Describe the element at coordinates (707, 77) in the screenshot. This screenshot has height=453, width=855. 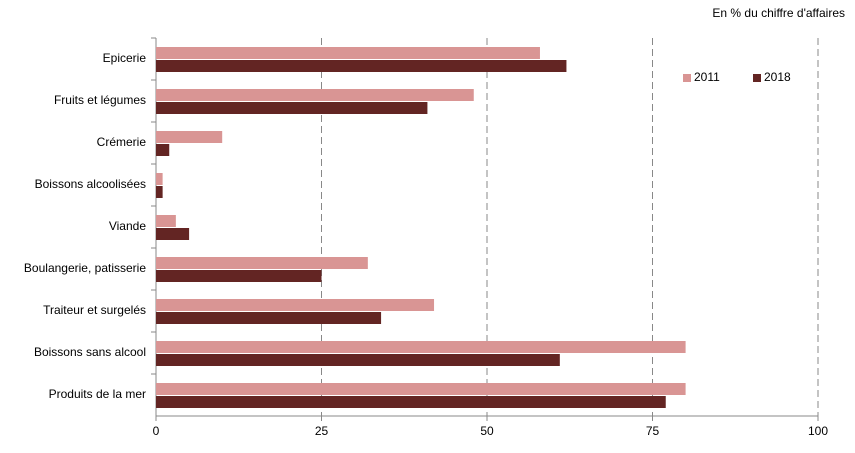
I see `legend-label: 2011` at that location.